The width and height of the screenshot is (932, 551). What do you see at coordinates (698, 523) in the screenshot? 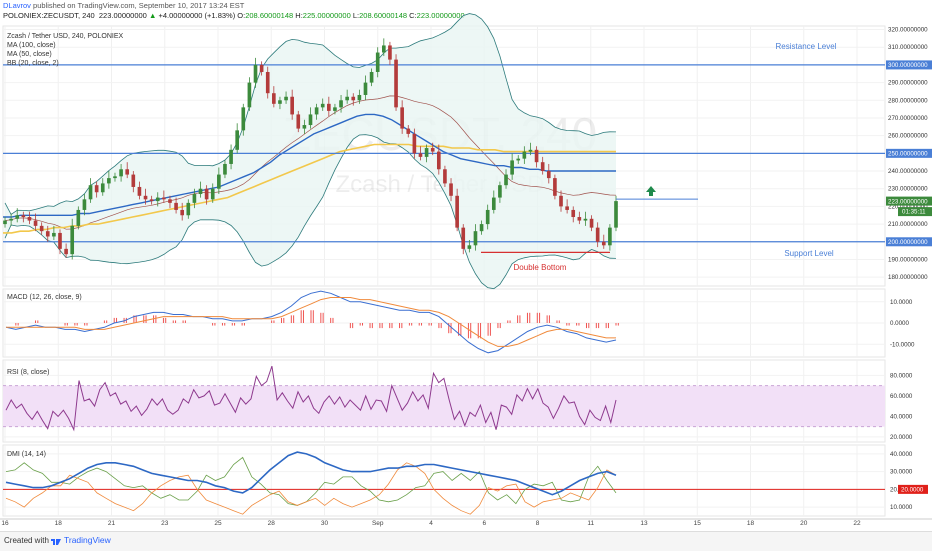
I see `x-tick-label: 15` at bounding box center [698, 523].